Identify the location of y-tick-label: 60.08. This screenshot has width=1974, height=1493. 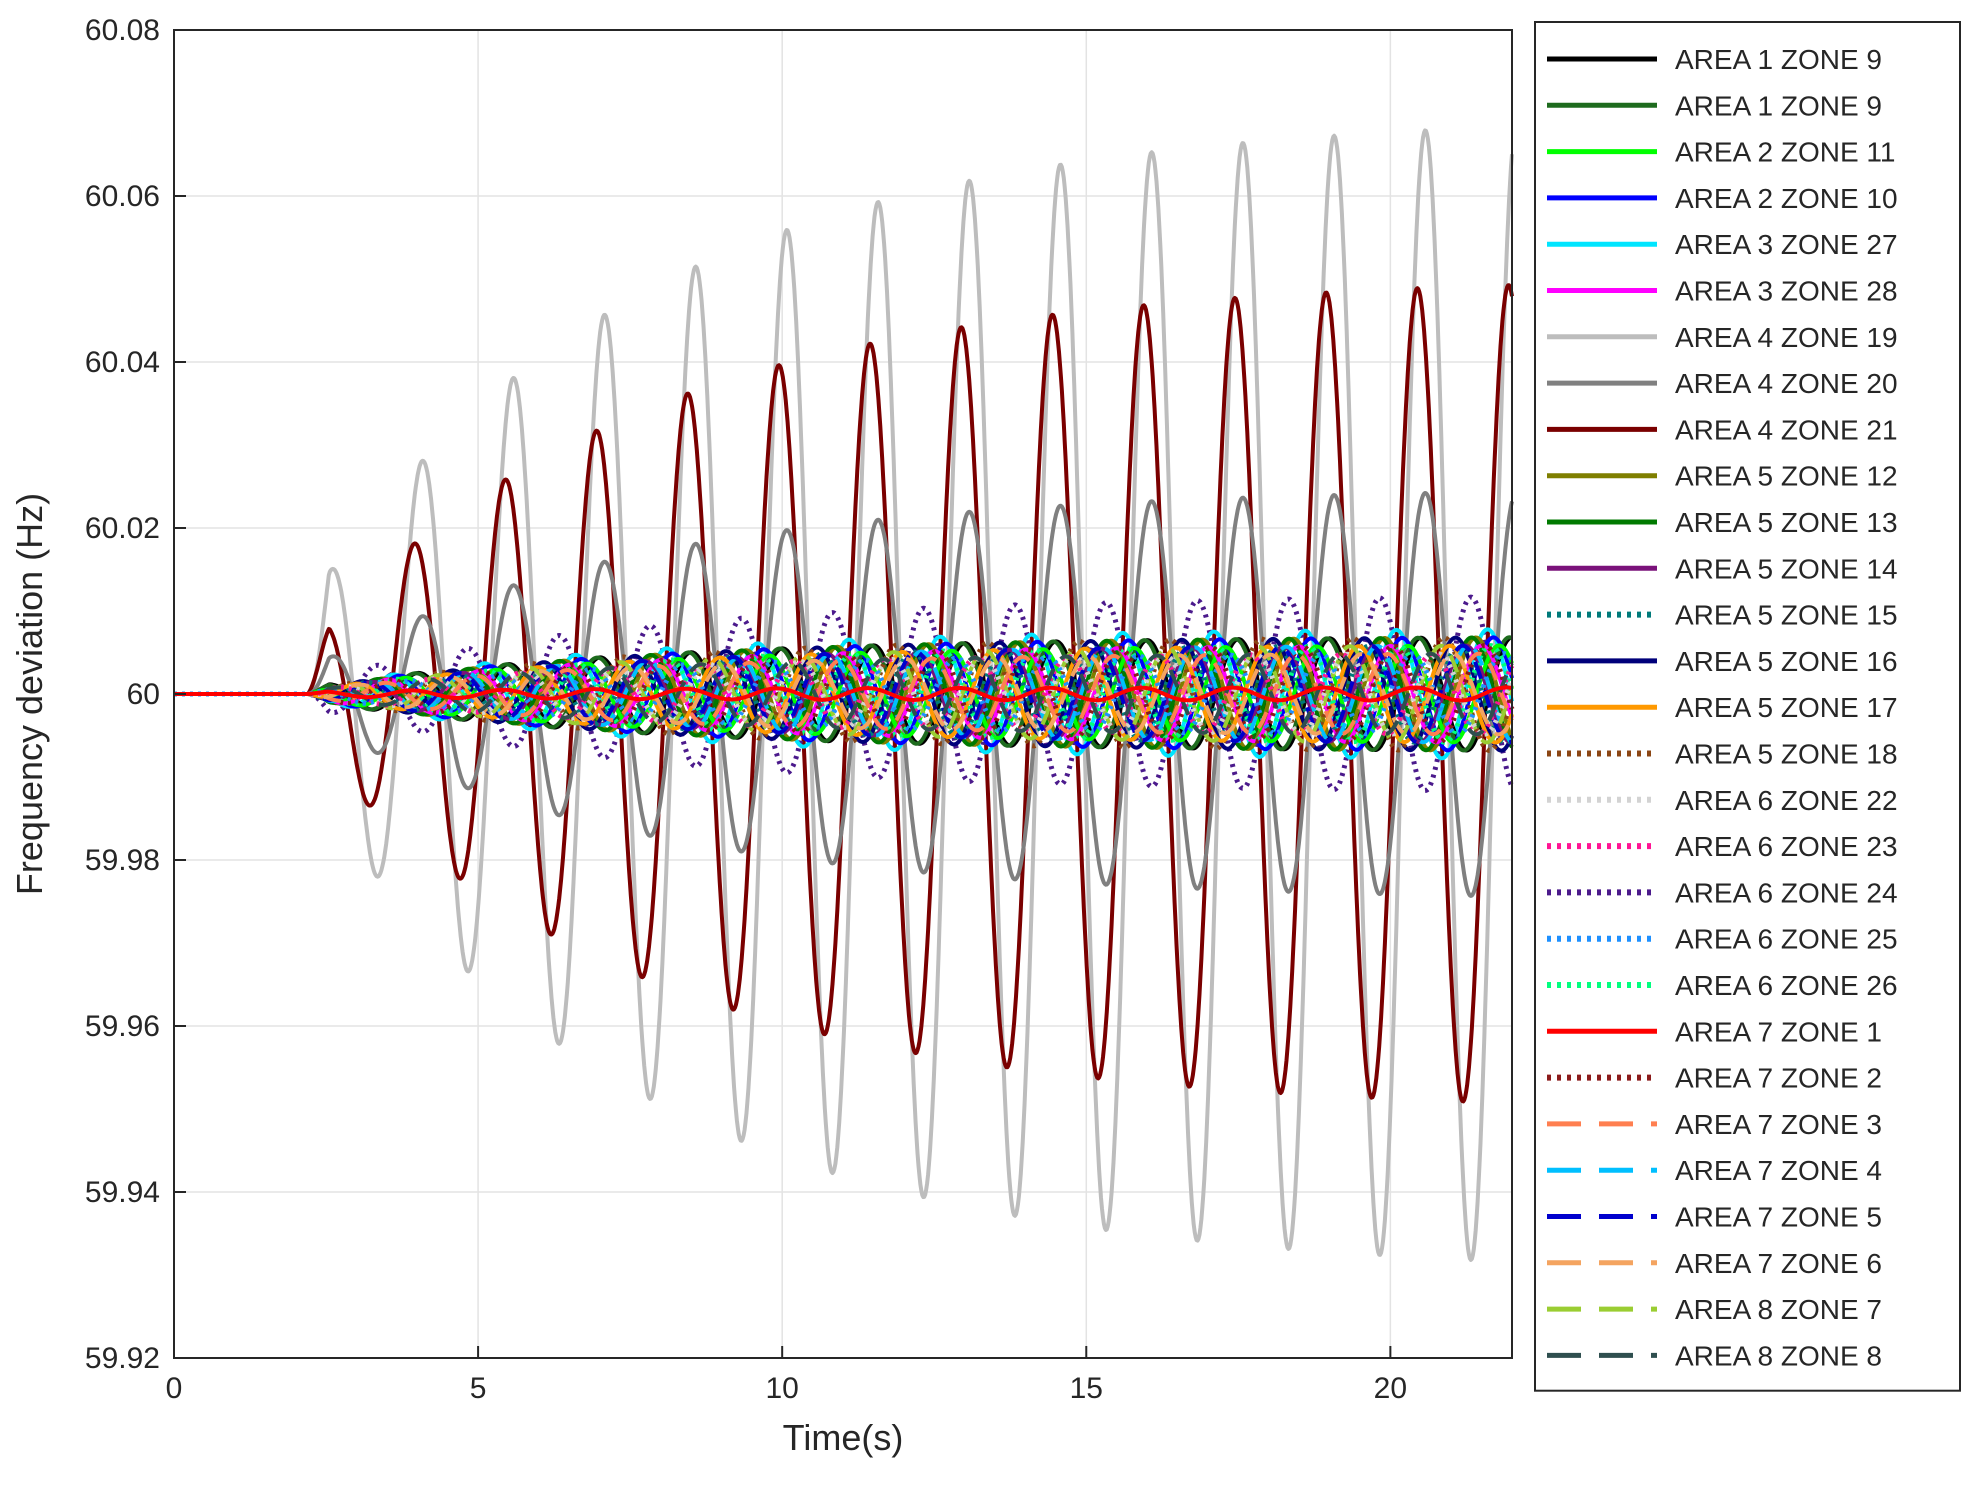
(122, 30).